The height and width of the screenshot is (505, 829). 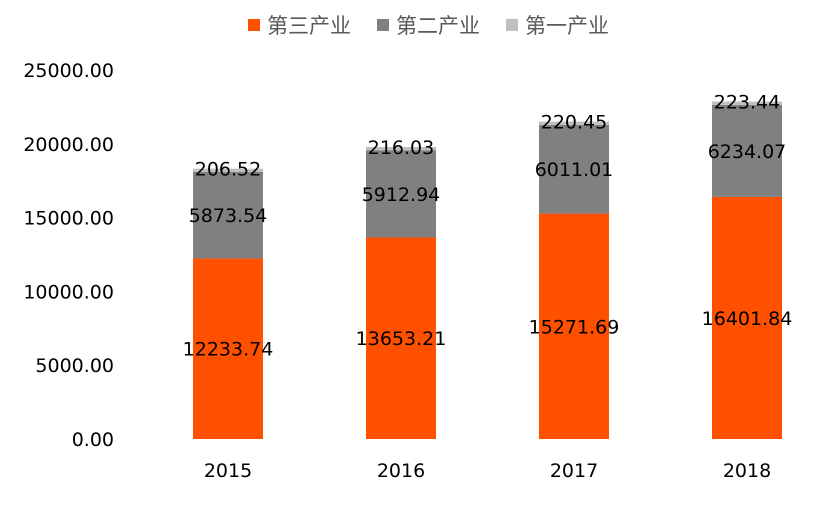 What do you see at coordinates (309, 26) in the screenshot?
I see `legend-label-tertiary: 第三产业` at bounding box center [309, 26].